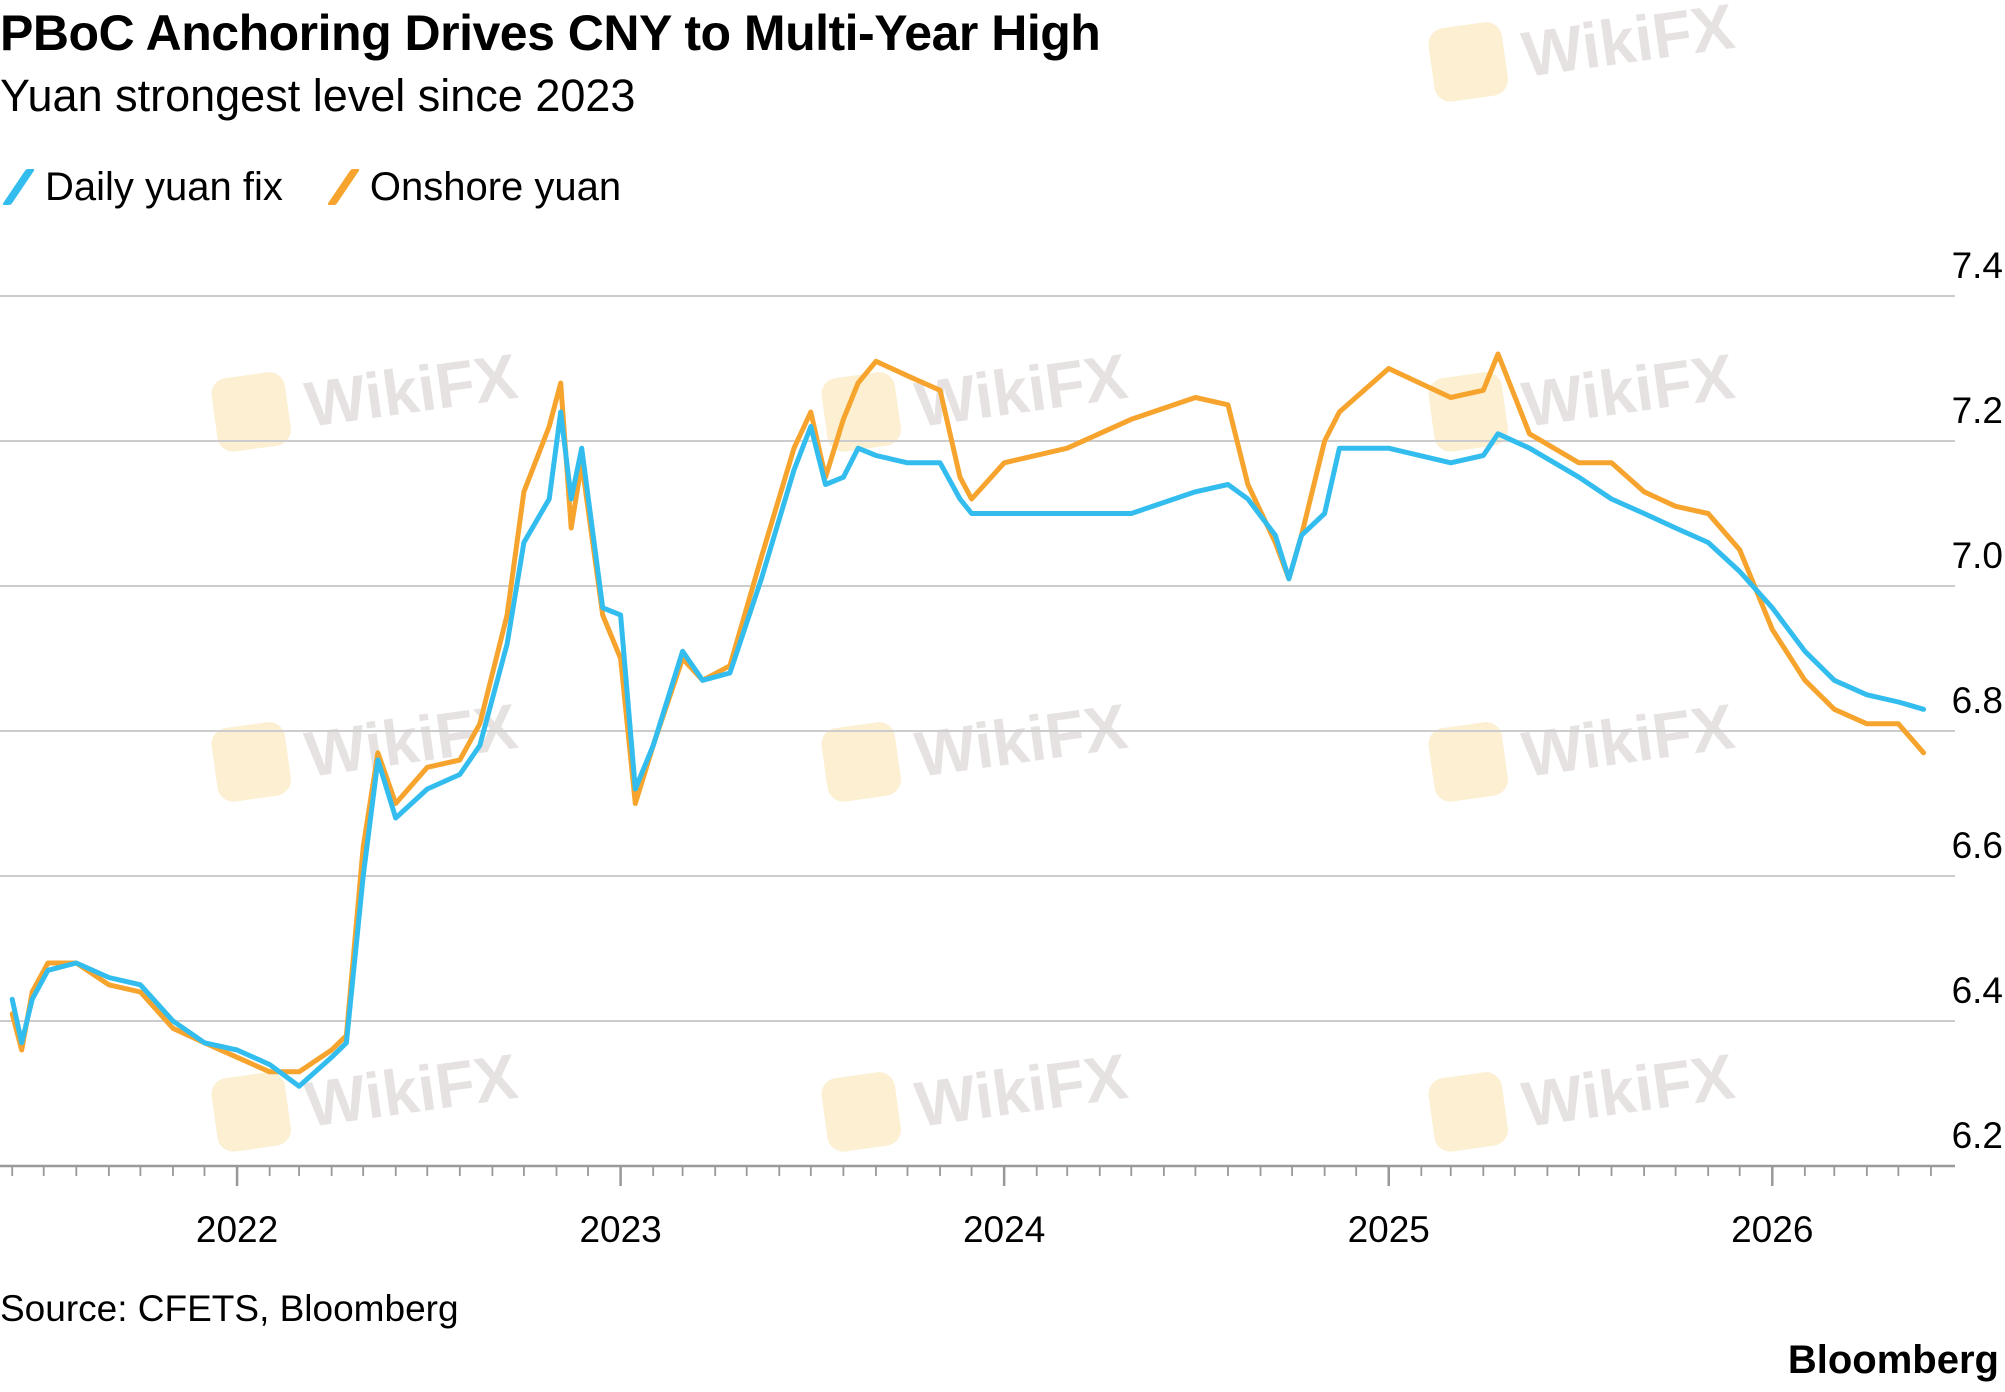 This screenshot has height=1392, width=2005. I want to click on legend-item-onshore-yuan: Onshore yuan, so click(473, 187).